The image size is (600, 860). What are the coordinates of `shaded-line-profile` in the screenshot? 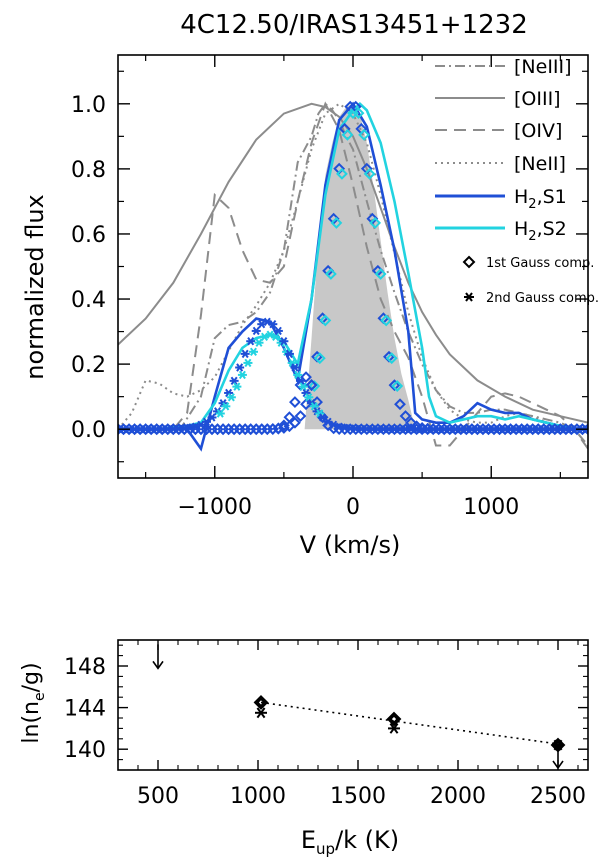 It's located at (360, 266).